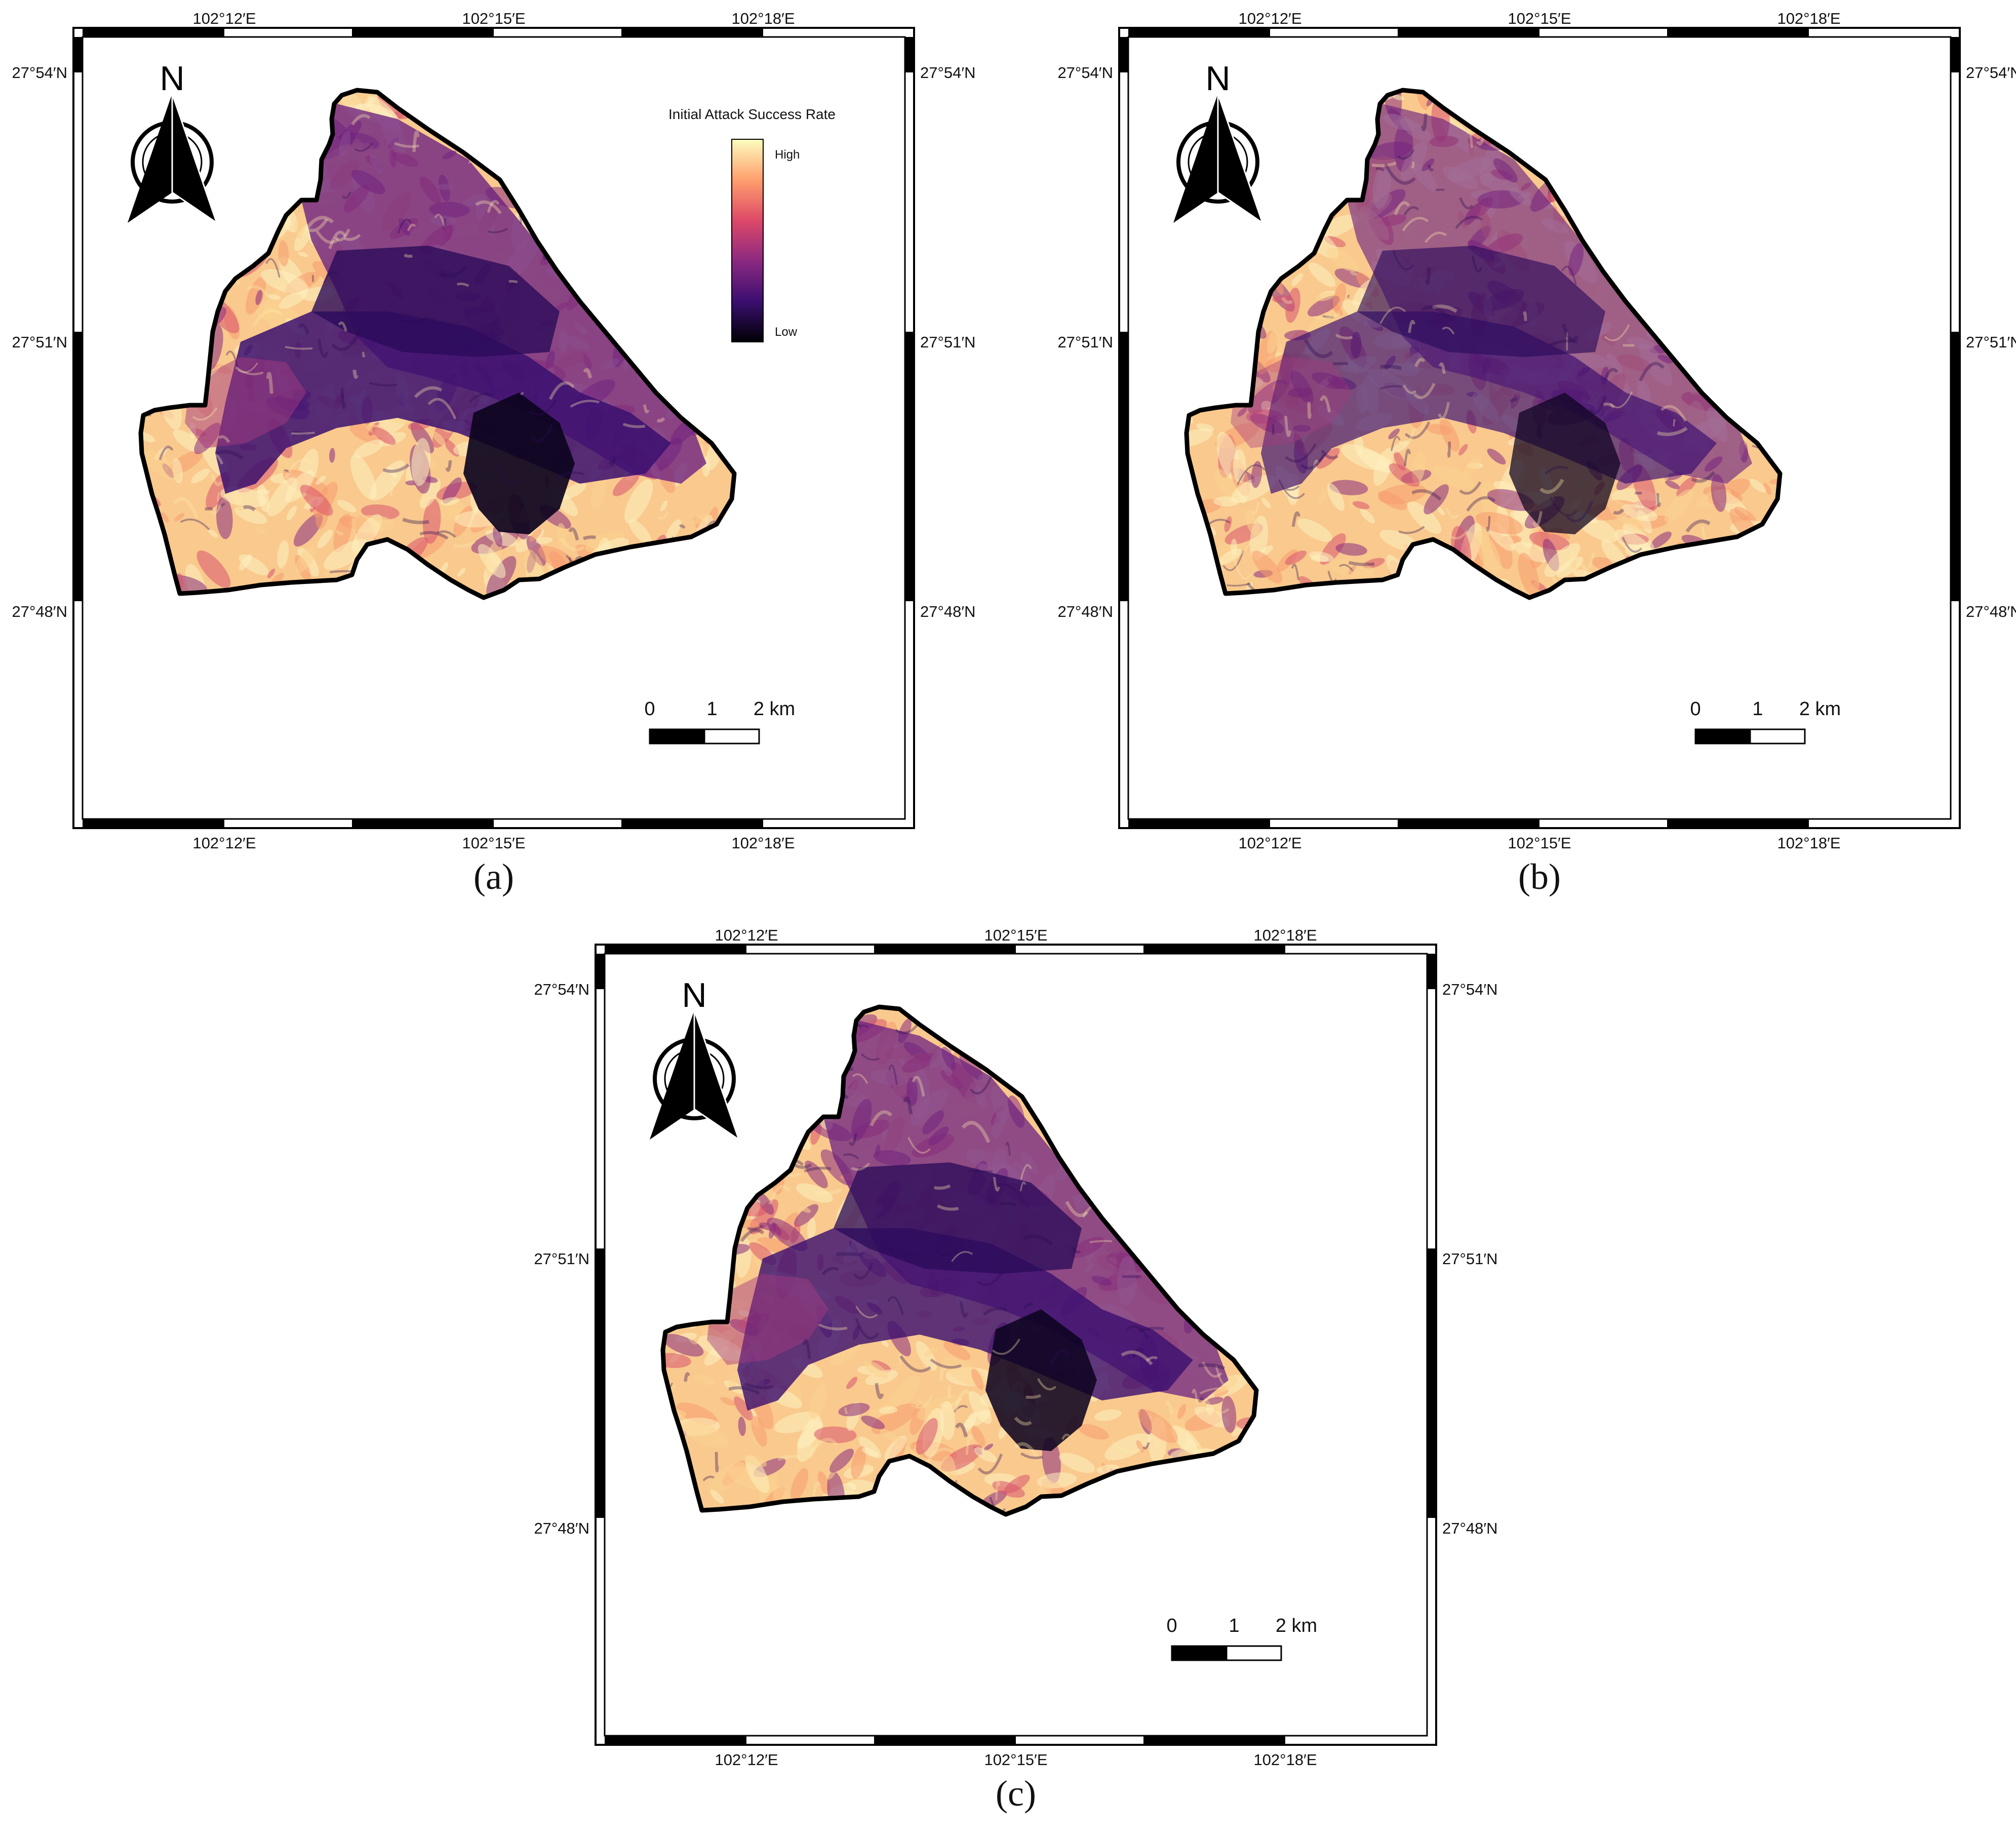  Describe the element at coordinates (747, 240) in the screenshot. I see `legend-colorbar` at that location.